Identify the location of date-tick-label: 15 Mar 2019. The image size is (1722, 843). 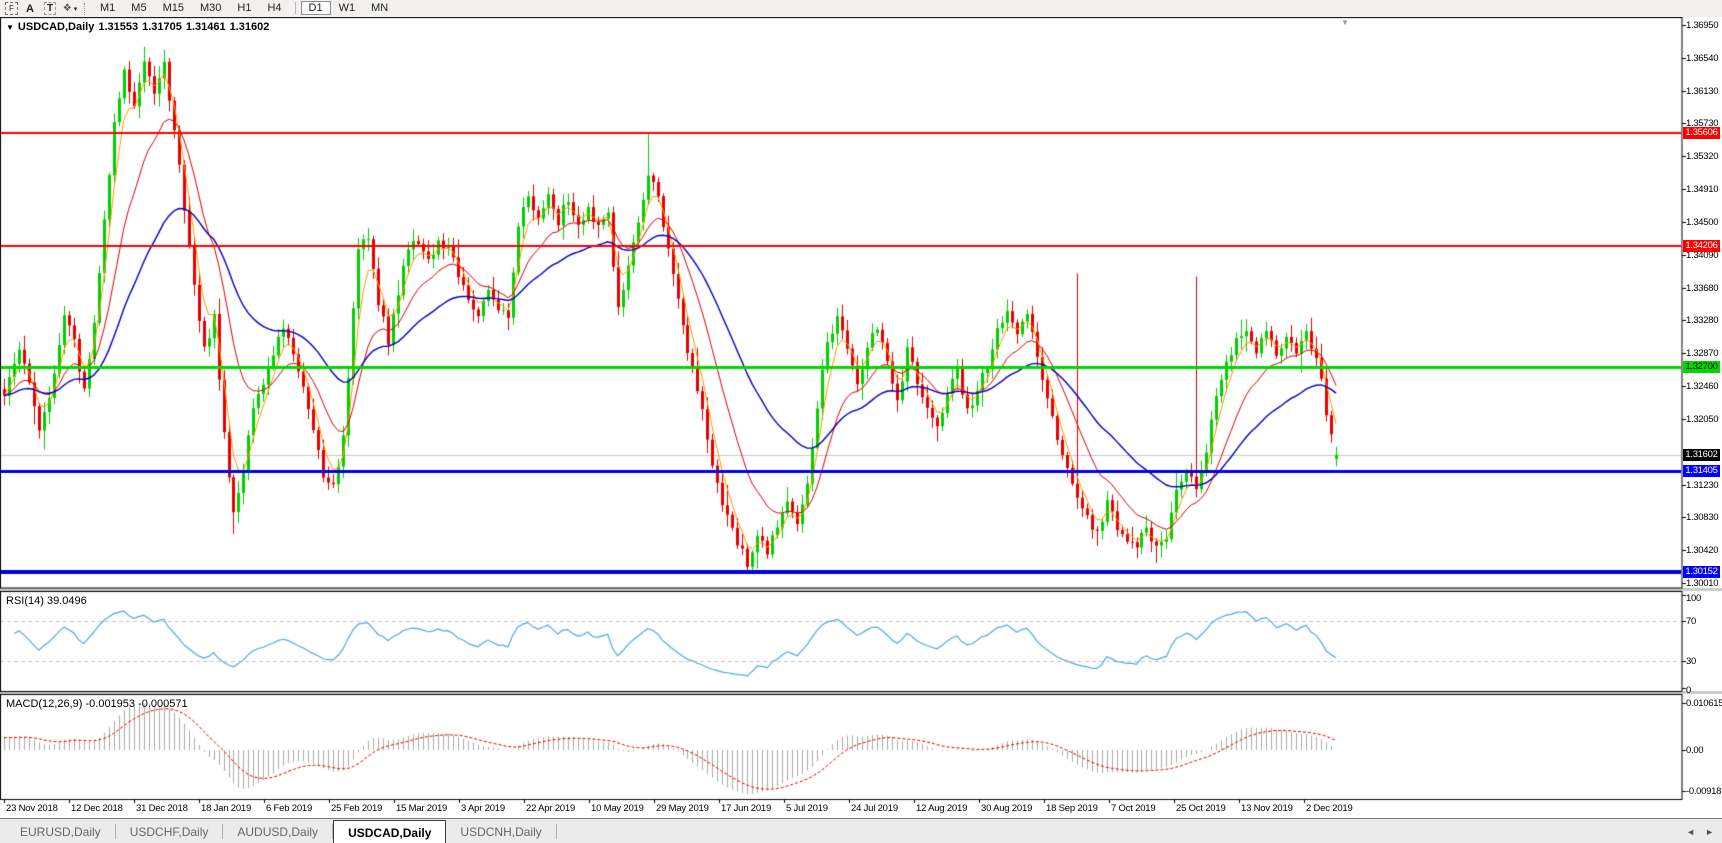
(422, 808).